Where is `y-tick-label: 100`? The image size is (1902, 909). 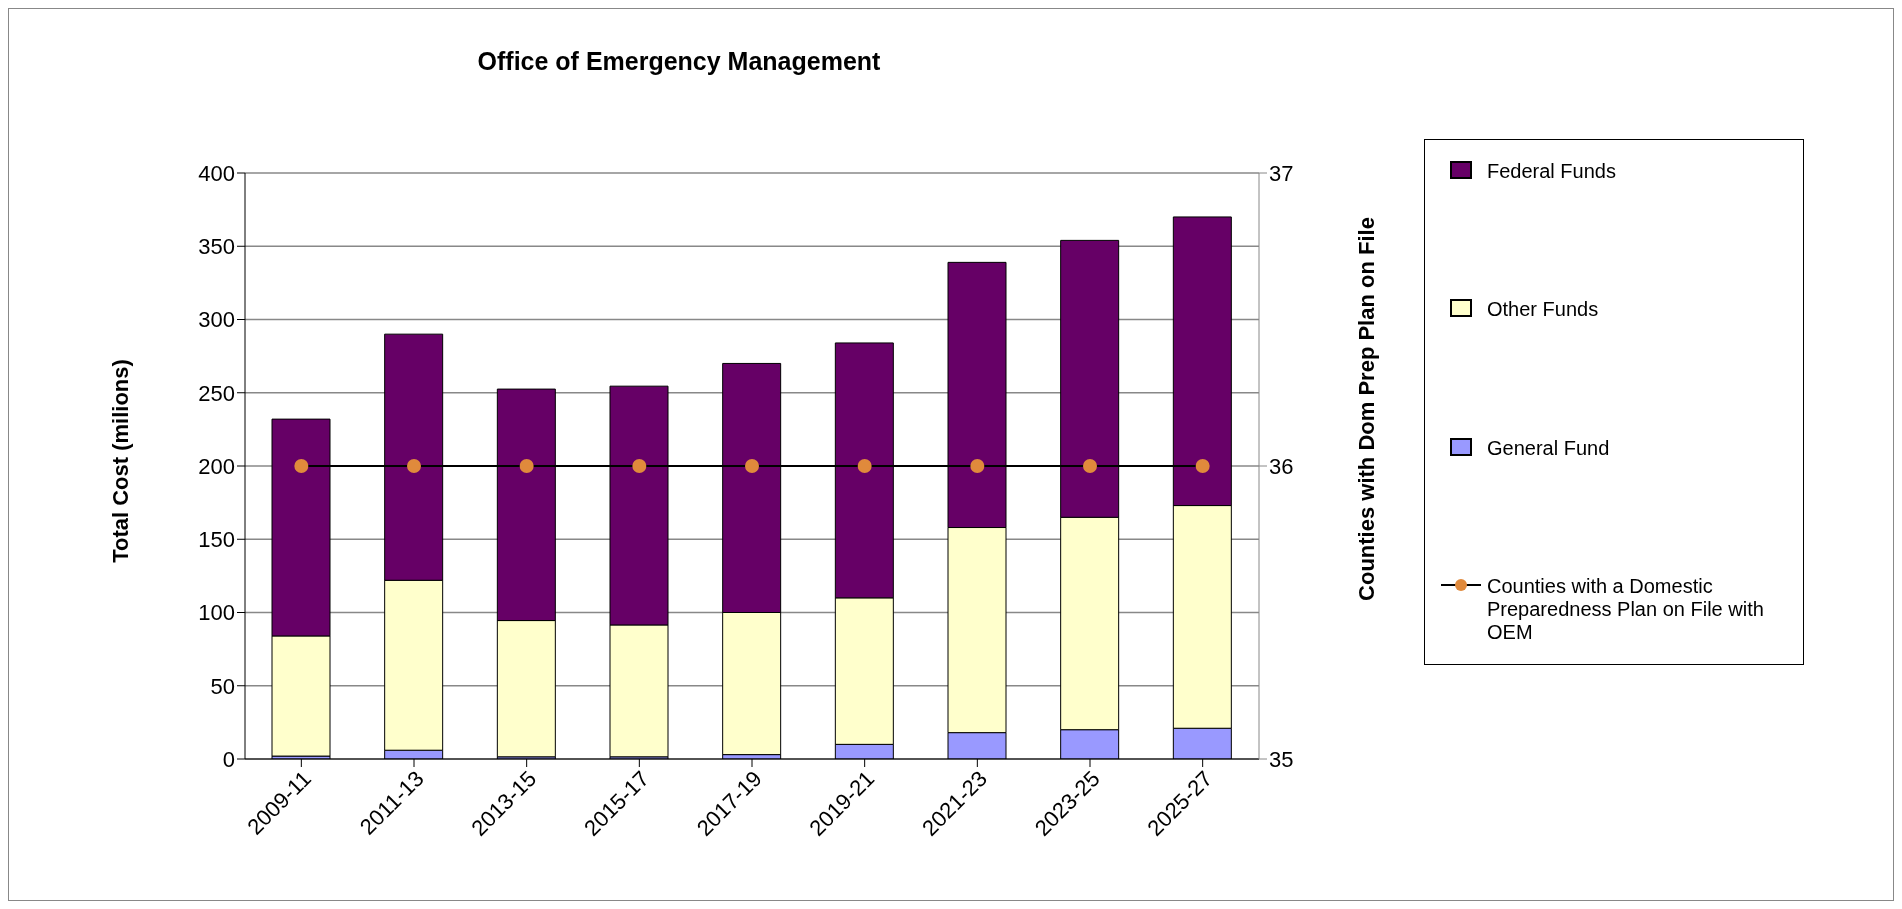
y-tick-label: 100 is located at coordinates (216, 613).